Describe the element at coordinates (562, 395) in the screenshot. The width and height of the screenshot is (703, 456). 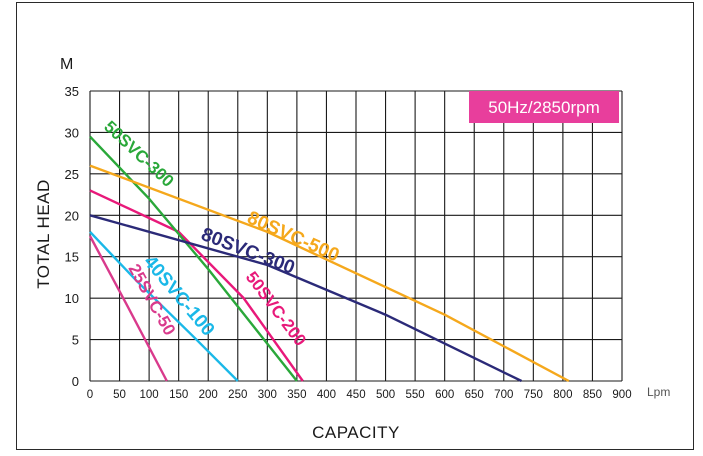
I see `x-tick-label: 800` at that location.